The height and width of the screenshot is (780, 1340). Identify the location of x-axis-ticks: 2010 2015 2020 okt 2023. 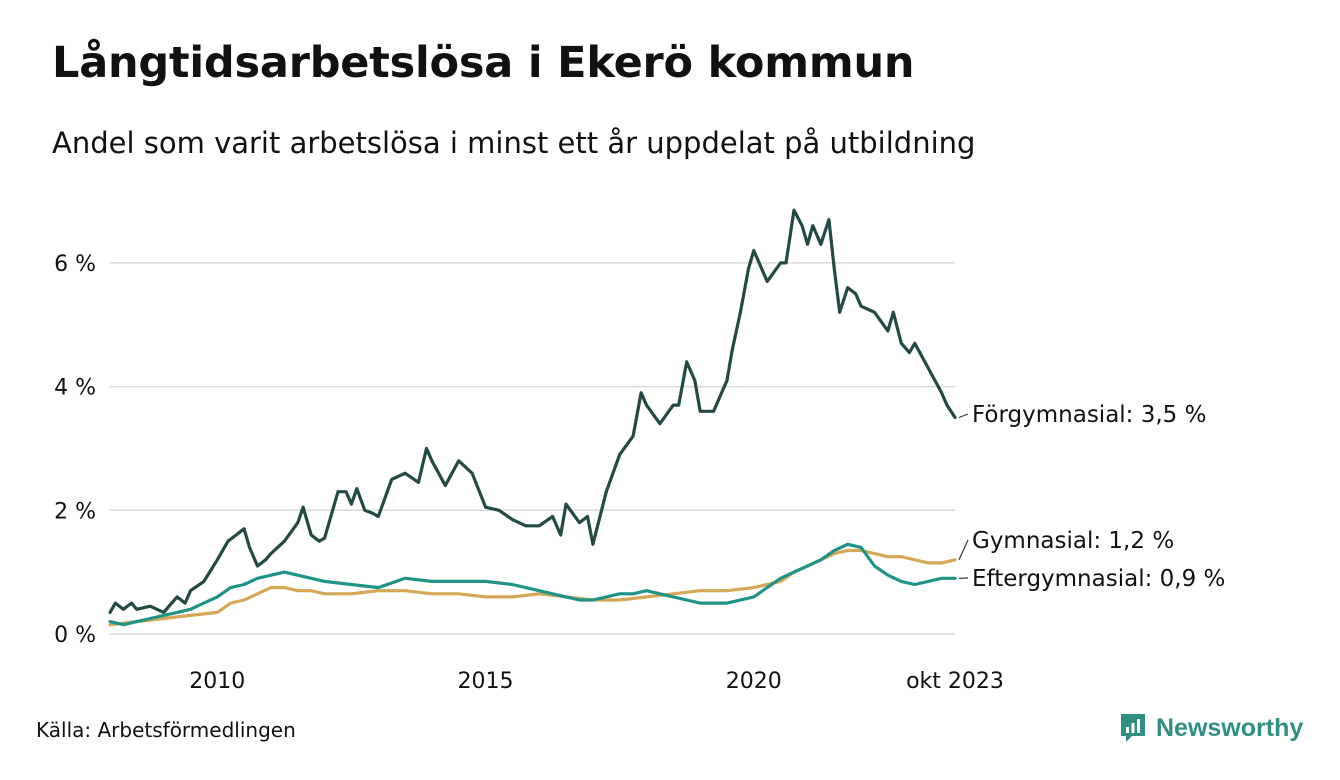
(596, 681).